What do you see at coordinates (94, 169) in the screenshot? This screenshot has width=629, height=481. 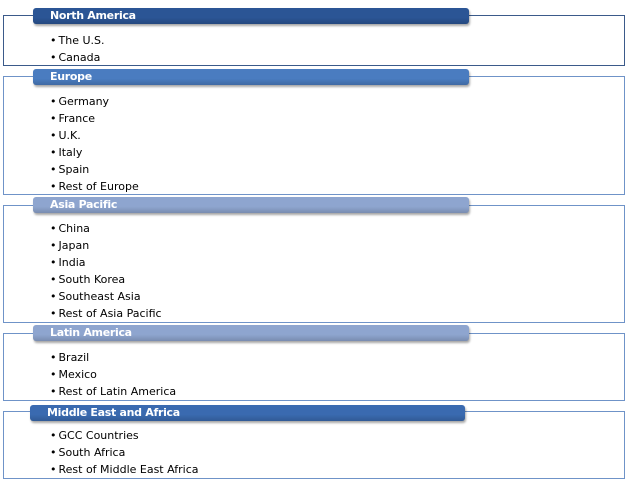 I see `country-item: Spain` at bounding box center [94, 169].